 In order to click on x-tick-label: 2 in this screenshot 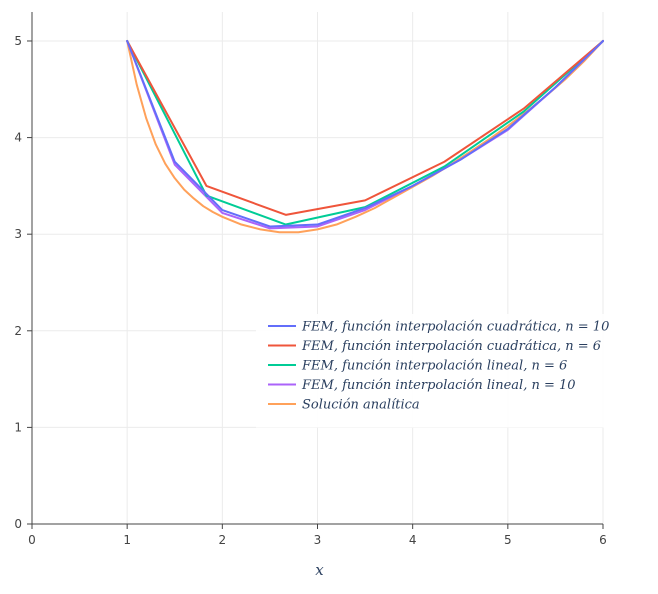, I will do `click(223, 540)`.